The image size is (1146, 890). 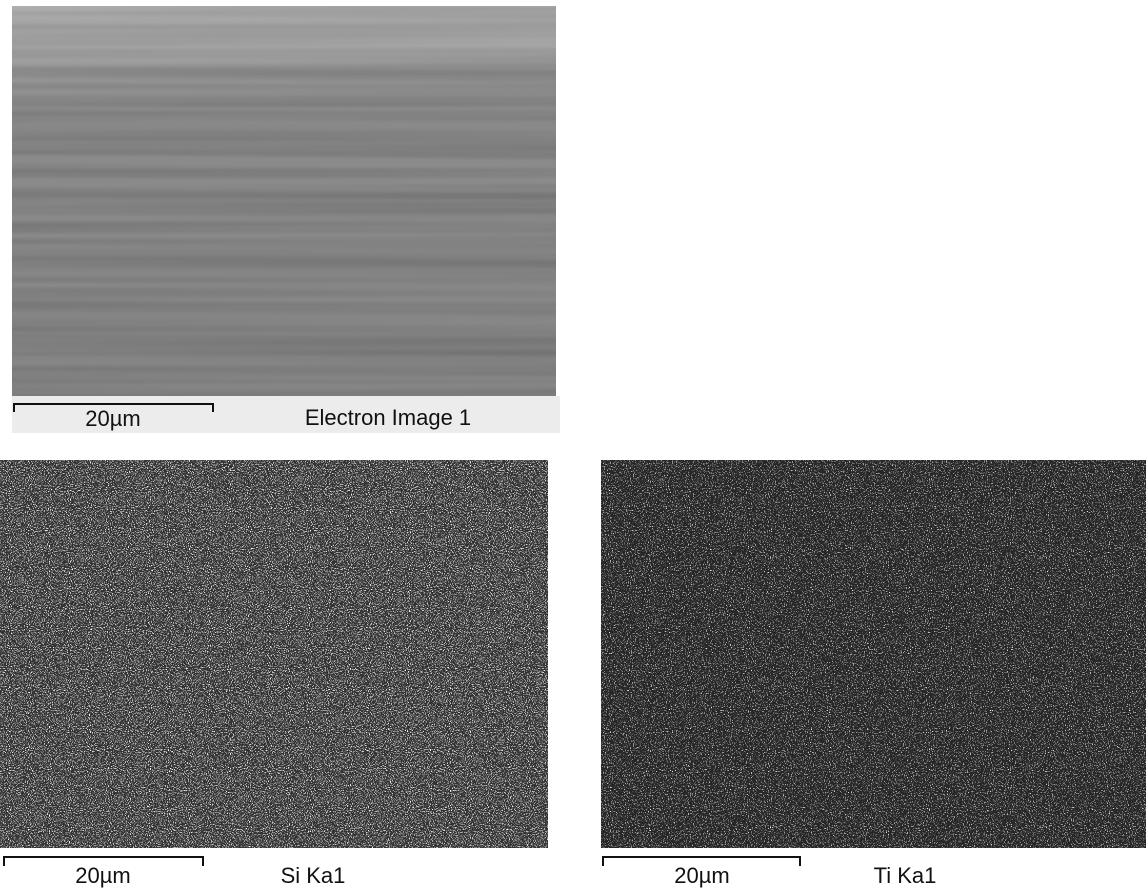 What do you see at coordinates (905, 875) in the screenshot?
I see `caption: Ti Ka1` at bounding box center [905, 875].